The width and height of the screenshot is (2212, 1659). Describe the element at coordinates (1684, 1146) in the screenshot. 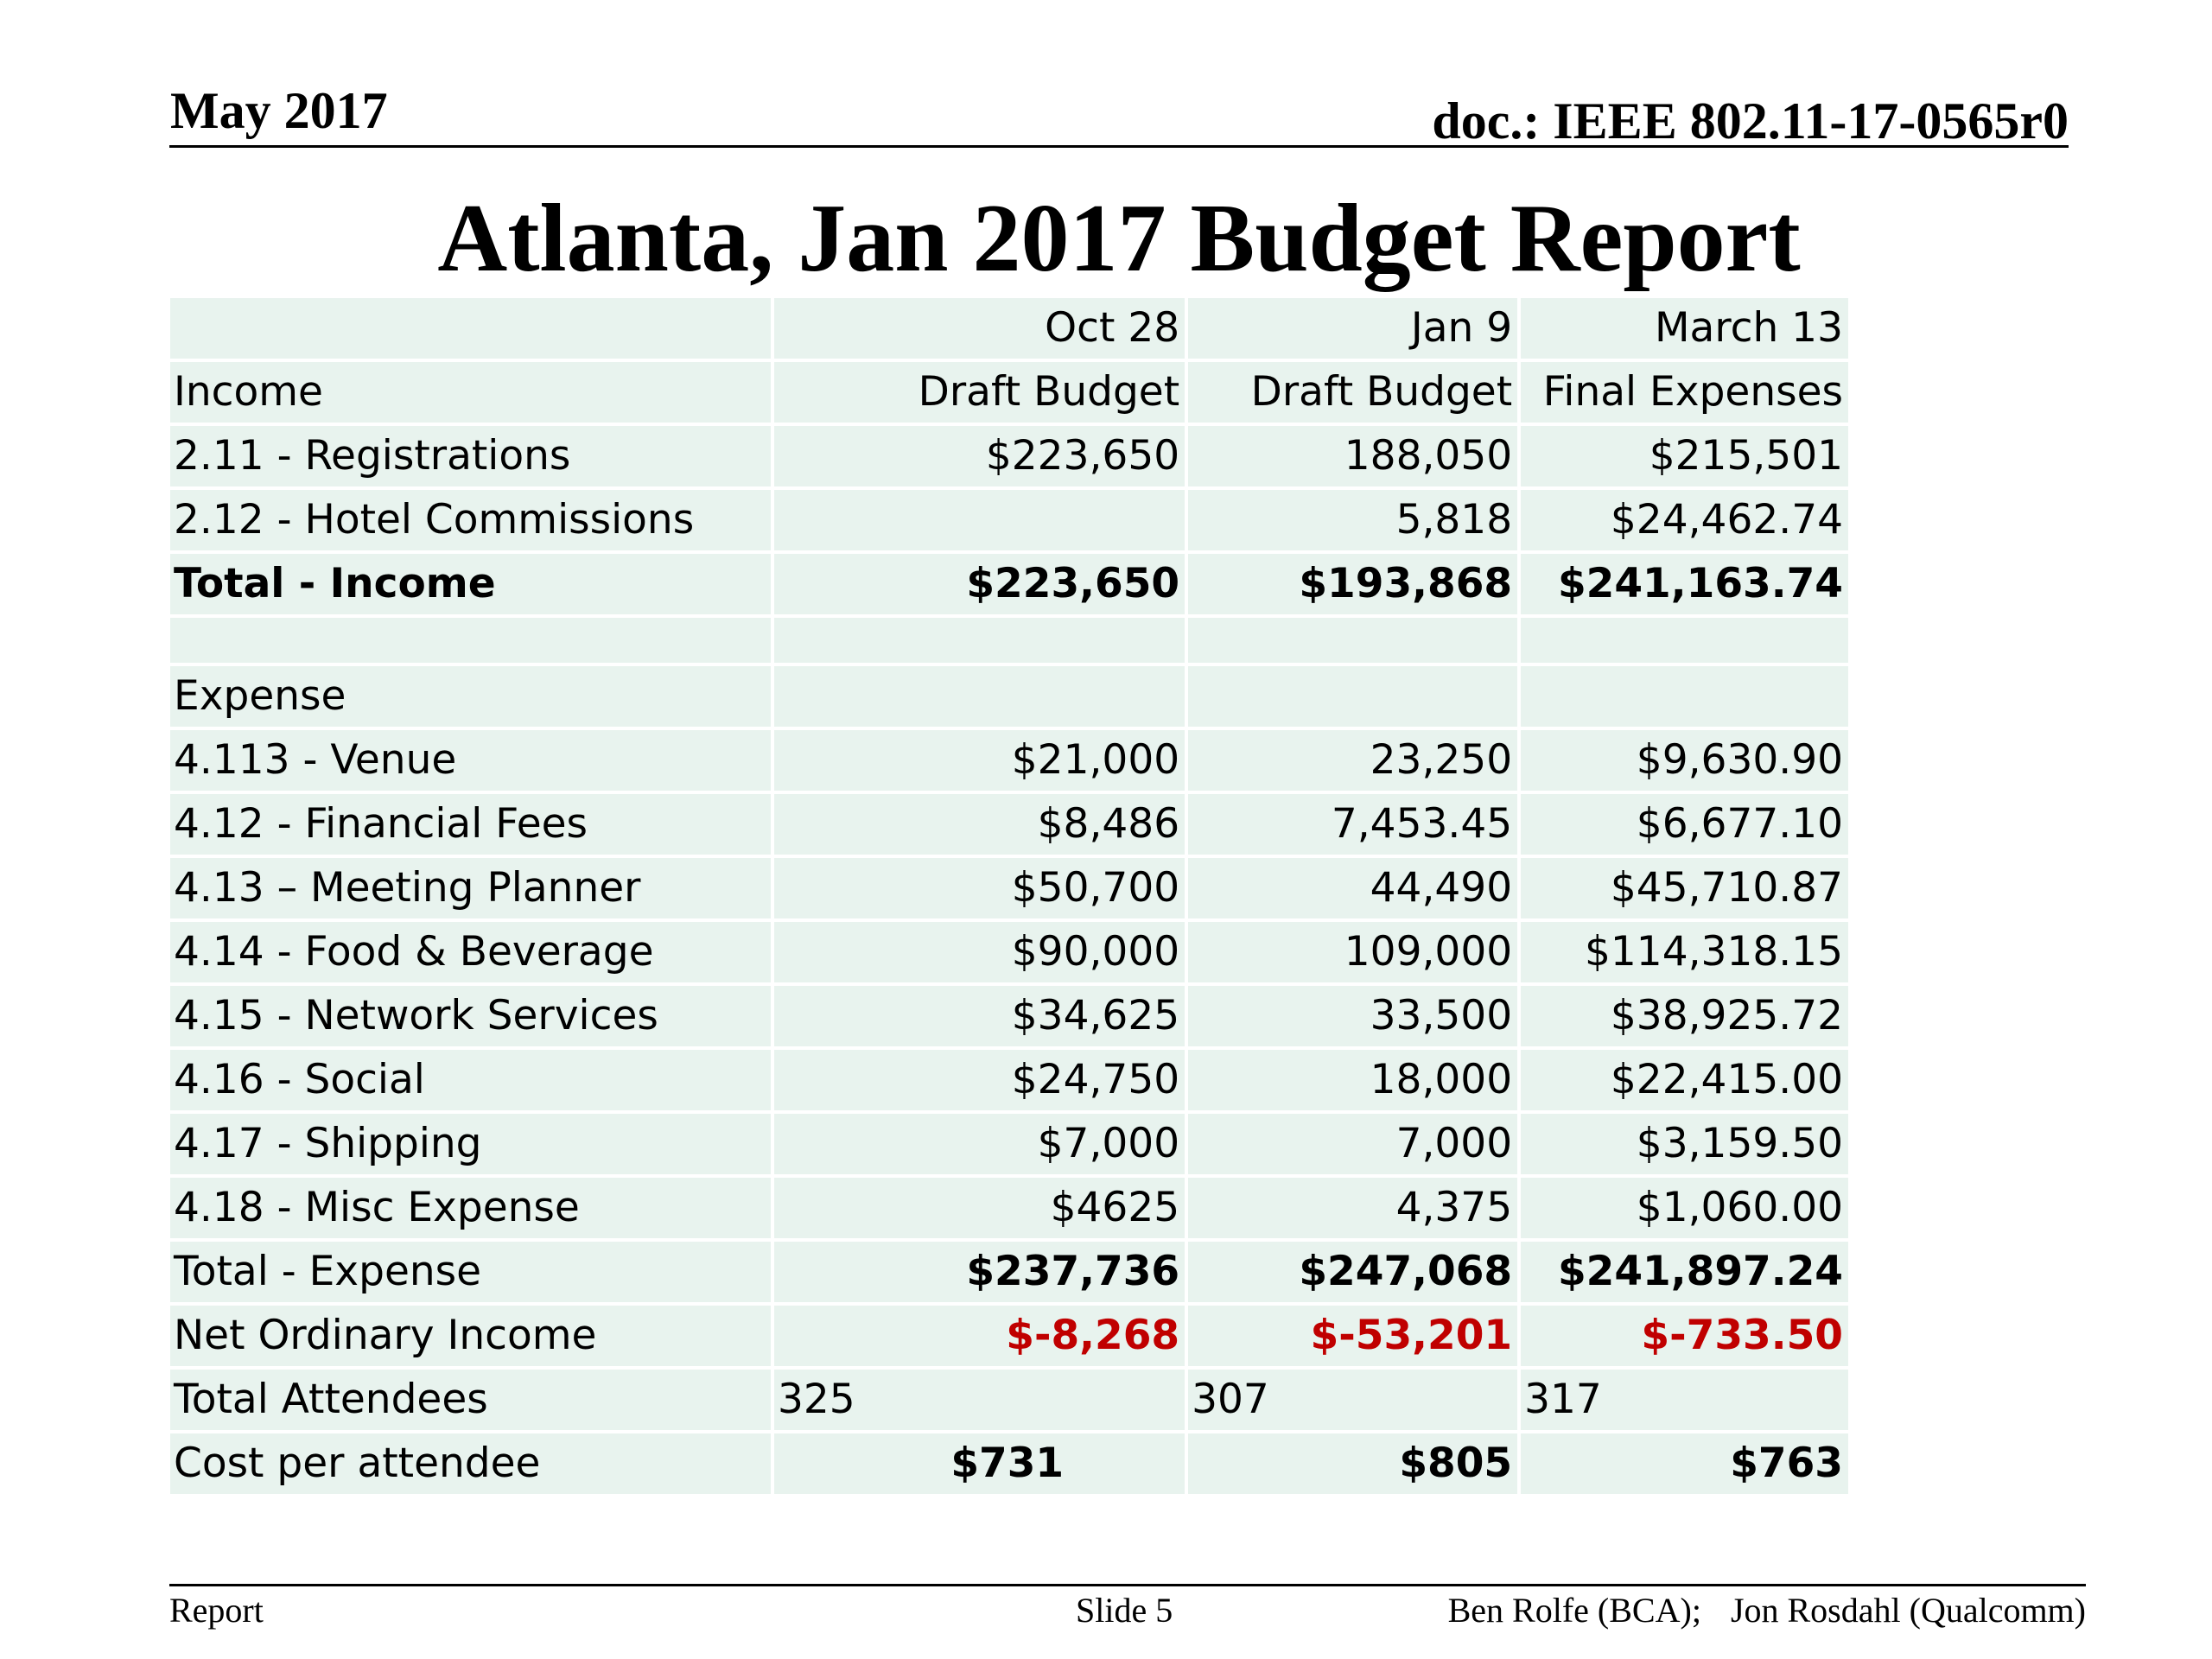

I see `row-value: $3,159.50` at that location.